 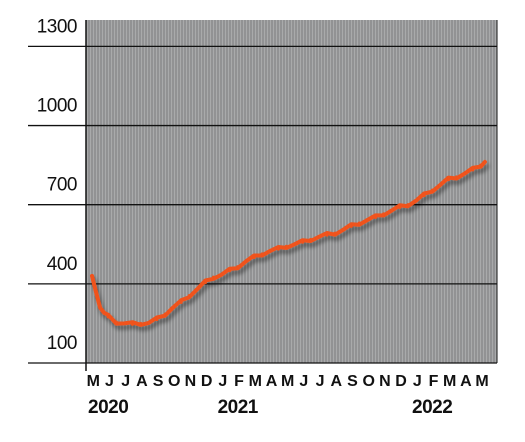 I want to click on y-tick-label: 700, so click(x=62, y=185).